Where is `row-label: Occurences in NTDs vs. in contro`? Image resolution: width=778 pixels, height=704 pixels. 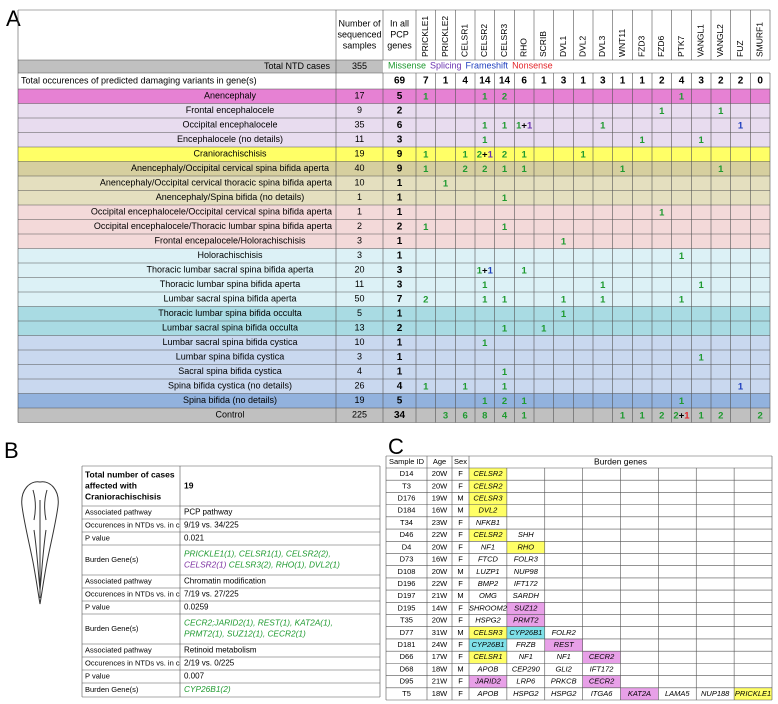
row-label: Occurences in NTDs vs. in contro is located at coordinates (141, 593).